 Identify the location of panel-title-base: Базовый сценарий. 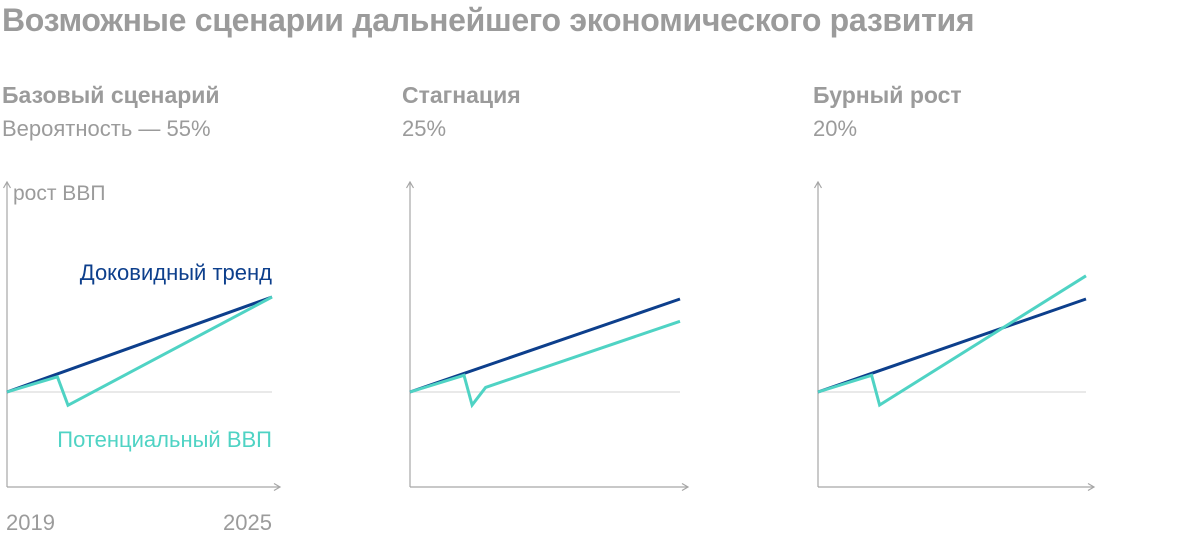
(111, 95).